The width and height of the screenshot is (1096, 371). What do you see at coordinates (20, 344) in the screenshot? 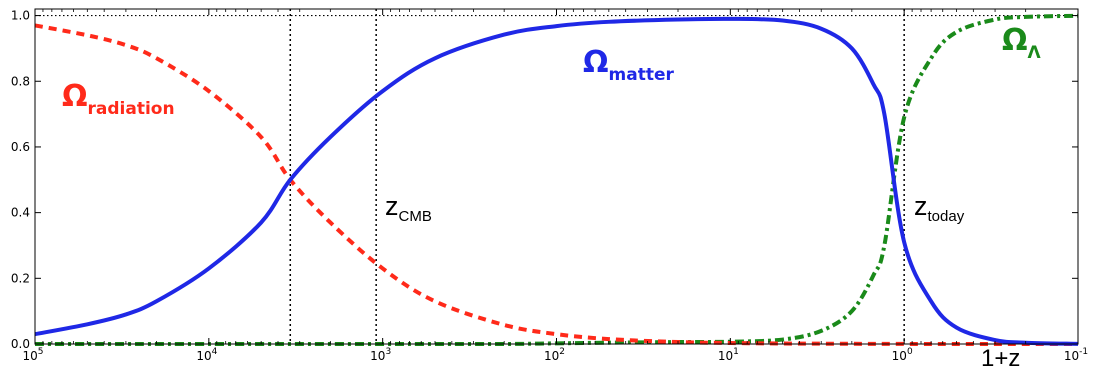
I see `y-tick-label: 0.0` at bounding box center [20, 344].